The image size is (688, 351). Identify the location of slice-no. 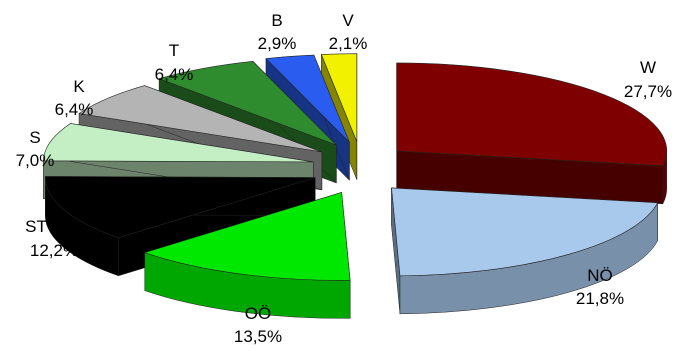
(525, 251).